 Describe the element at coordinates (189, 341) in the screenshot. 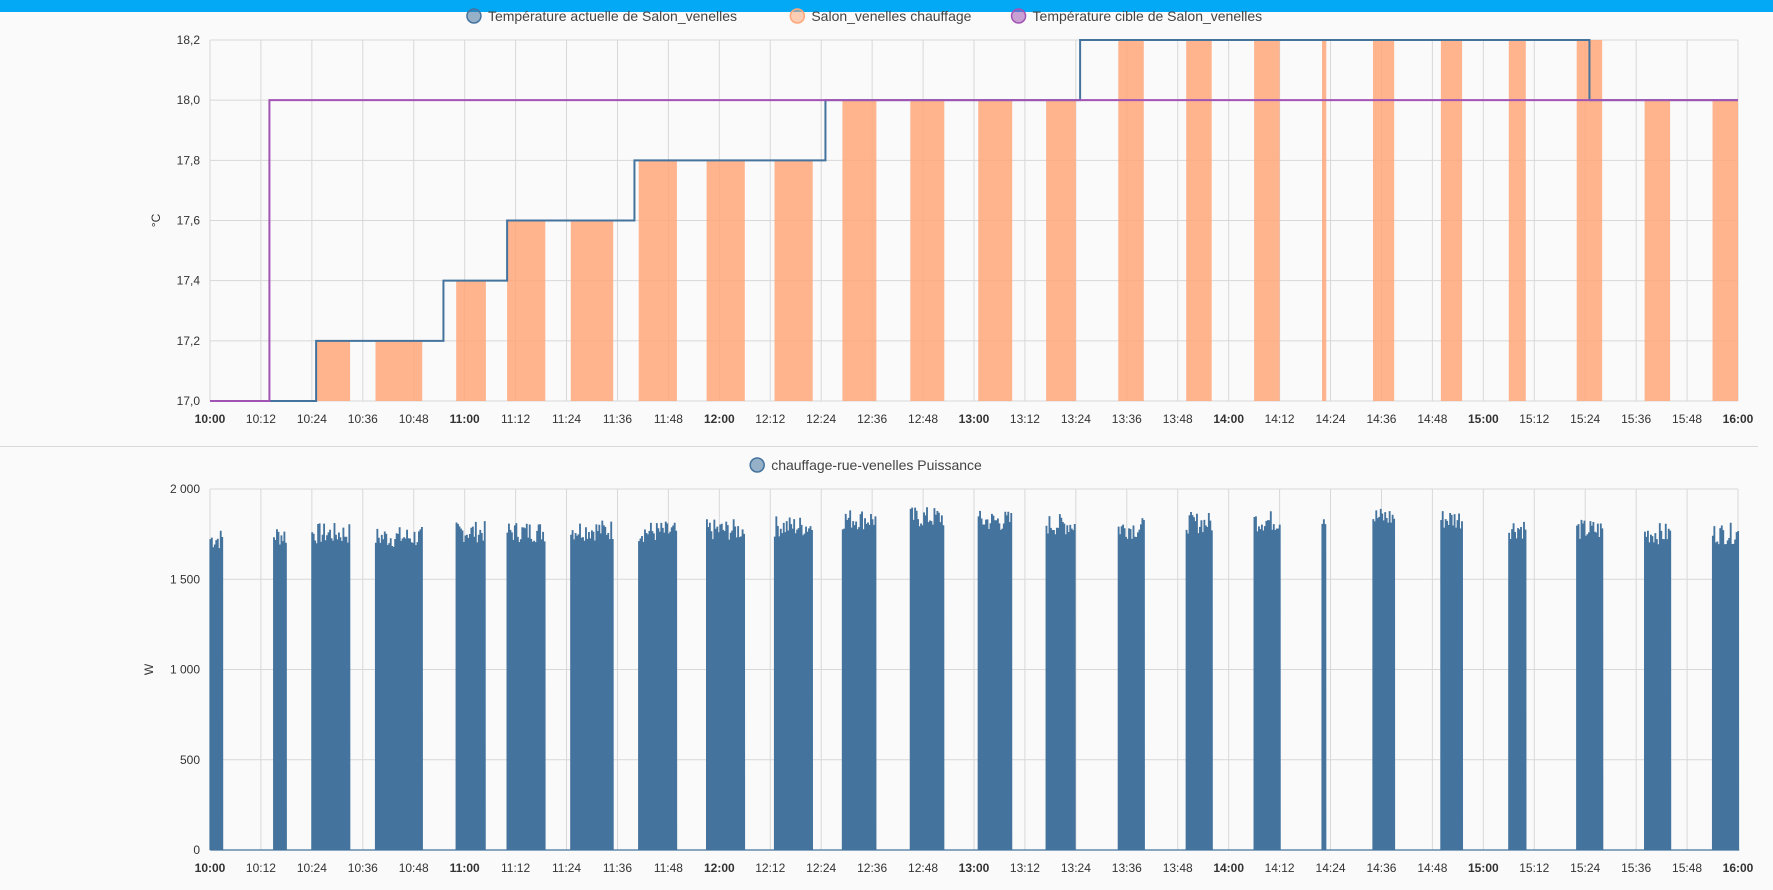

I see `y-tick-label: 17,2` at that location.